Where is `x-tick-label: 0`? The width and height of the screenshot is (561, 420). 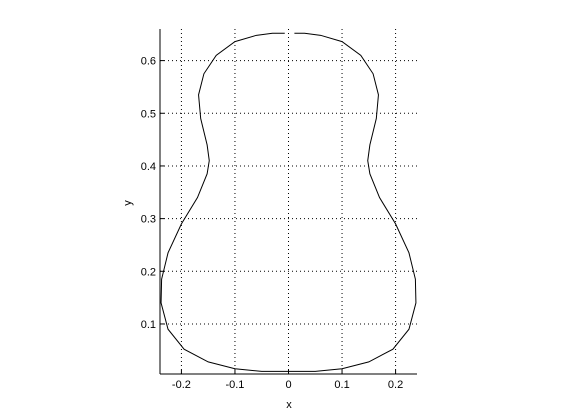 x-tick-label: 0 is located at coordinates (288, 385).